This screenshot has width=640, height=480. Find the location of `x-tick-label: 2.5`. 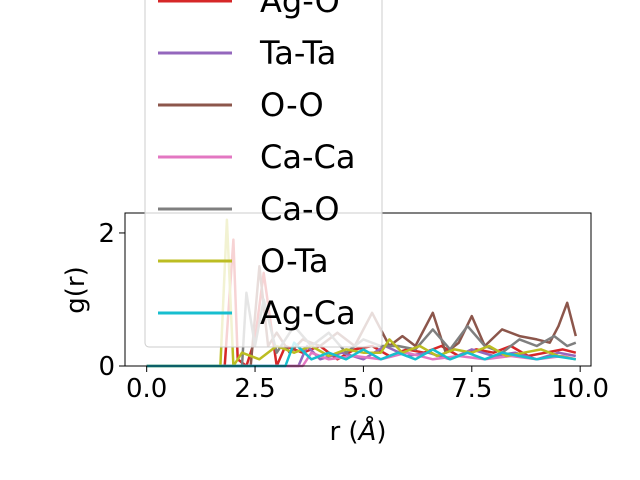

x-tick-label: 2.5 is located at coordinates (254, 389).